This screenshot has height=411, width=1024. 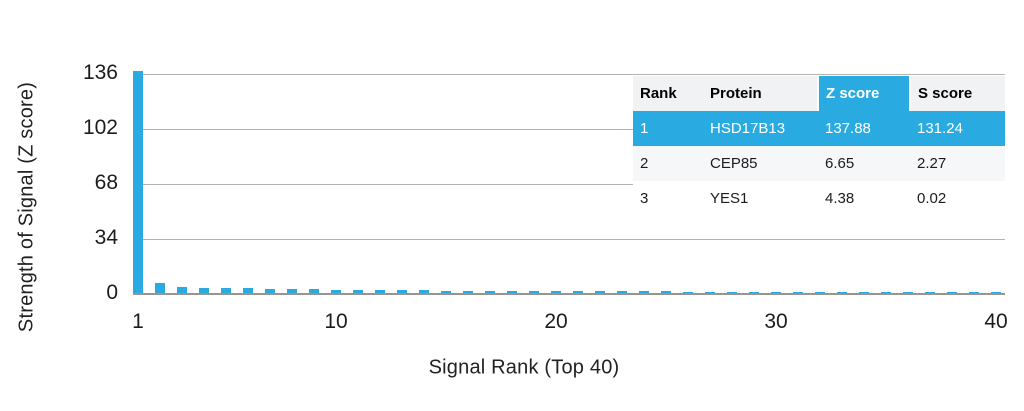 What do you see at coordinates (106, 237) in the screenshot?
I see `y-tick-label: 34` at bounding box center [106, 237].